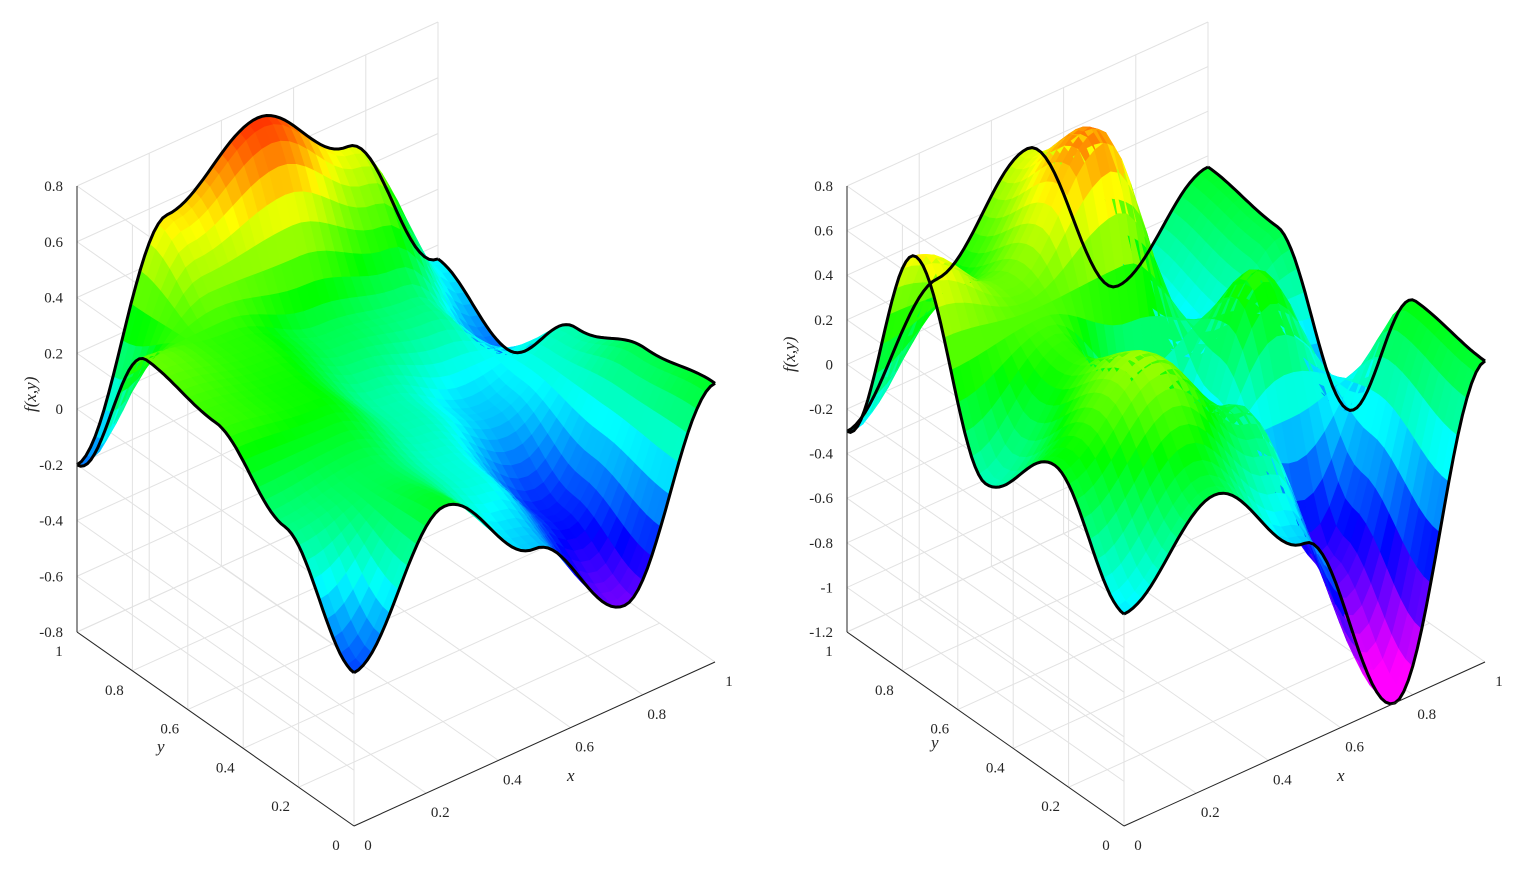  What do you see at coordinates (821, 633) in the screenshot?
I see `z-tick-label: -1.2` at bounding box center [821, 633].